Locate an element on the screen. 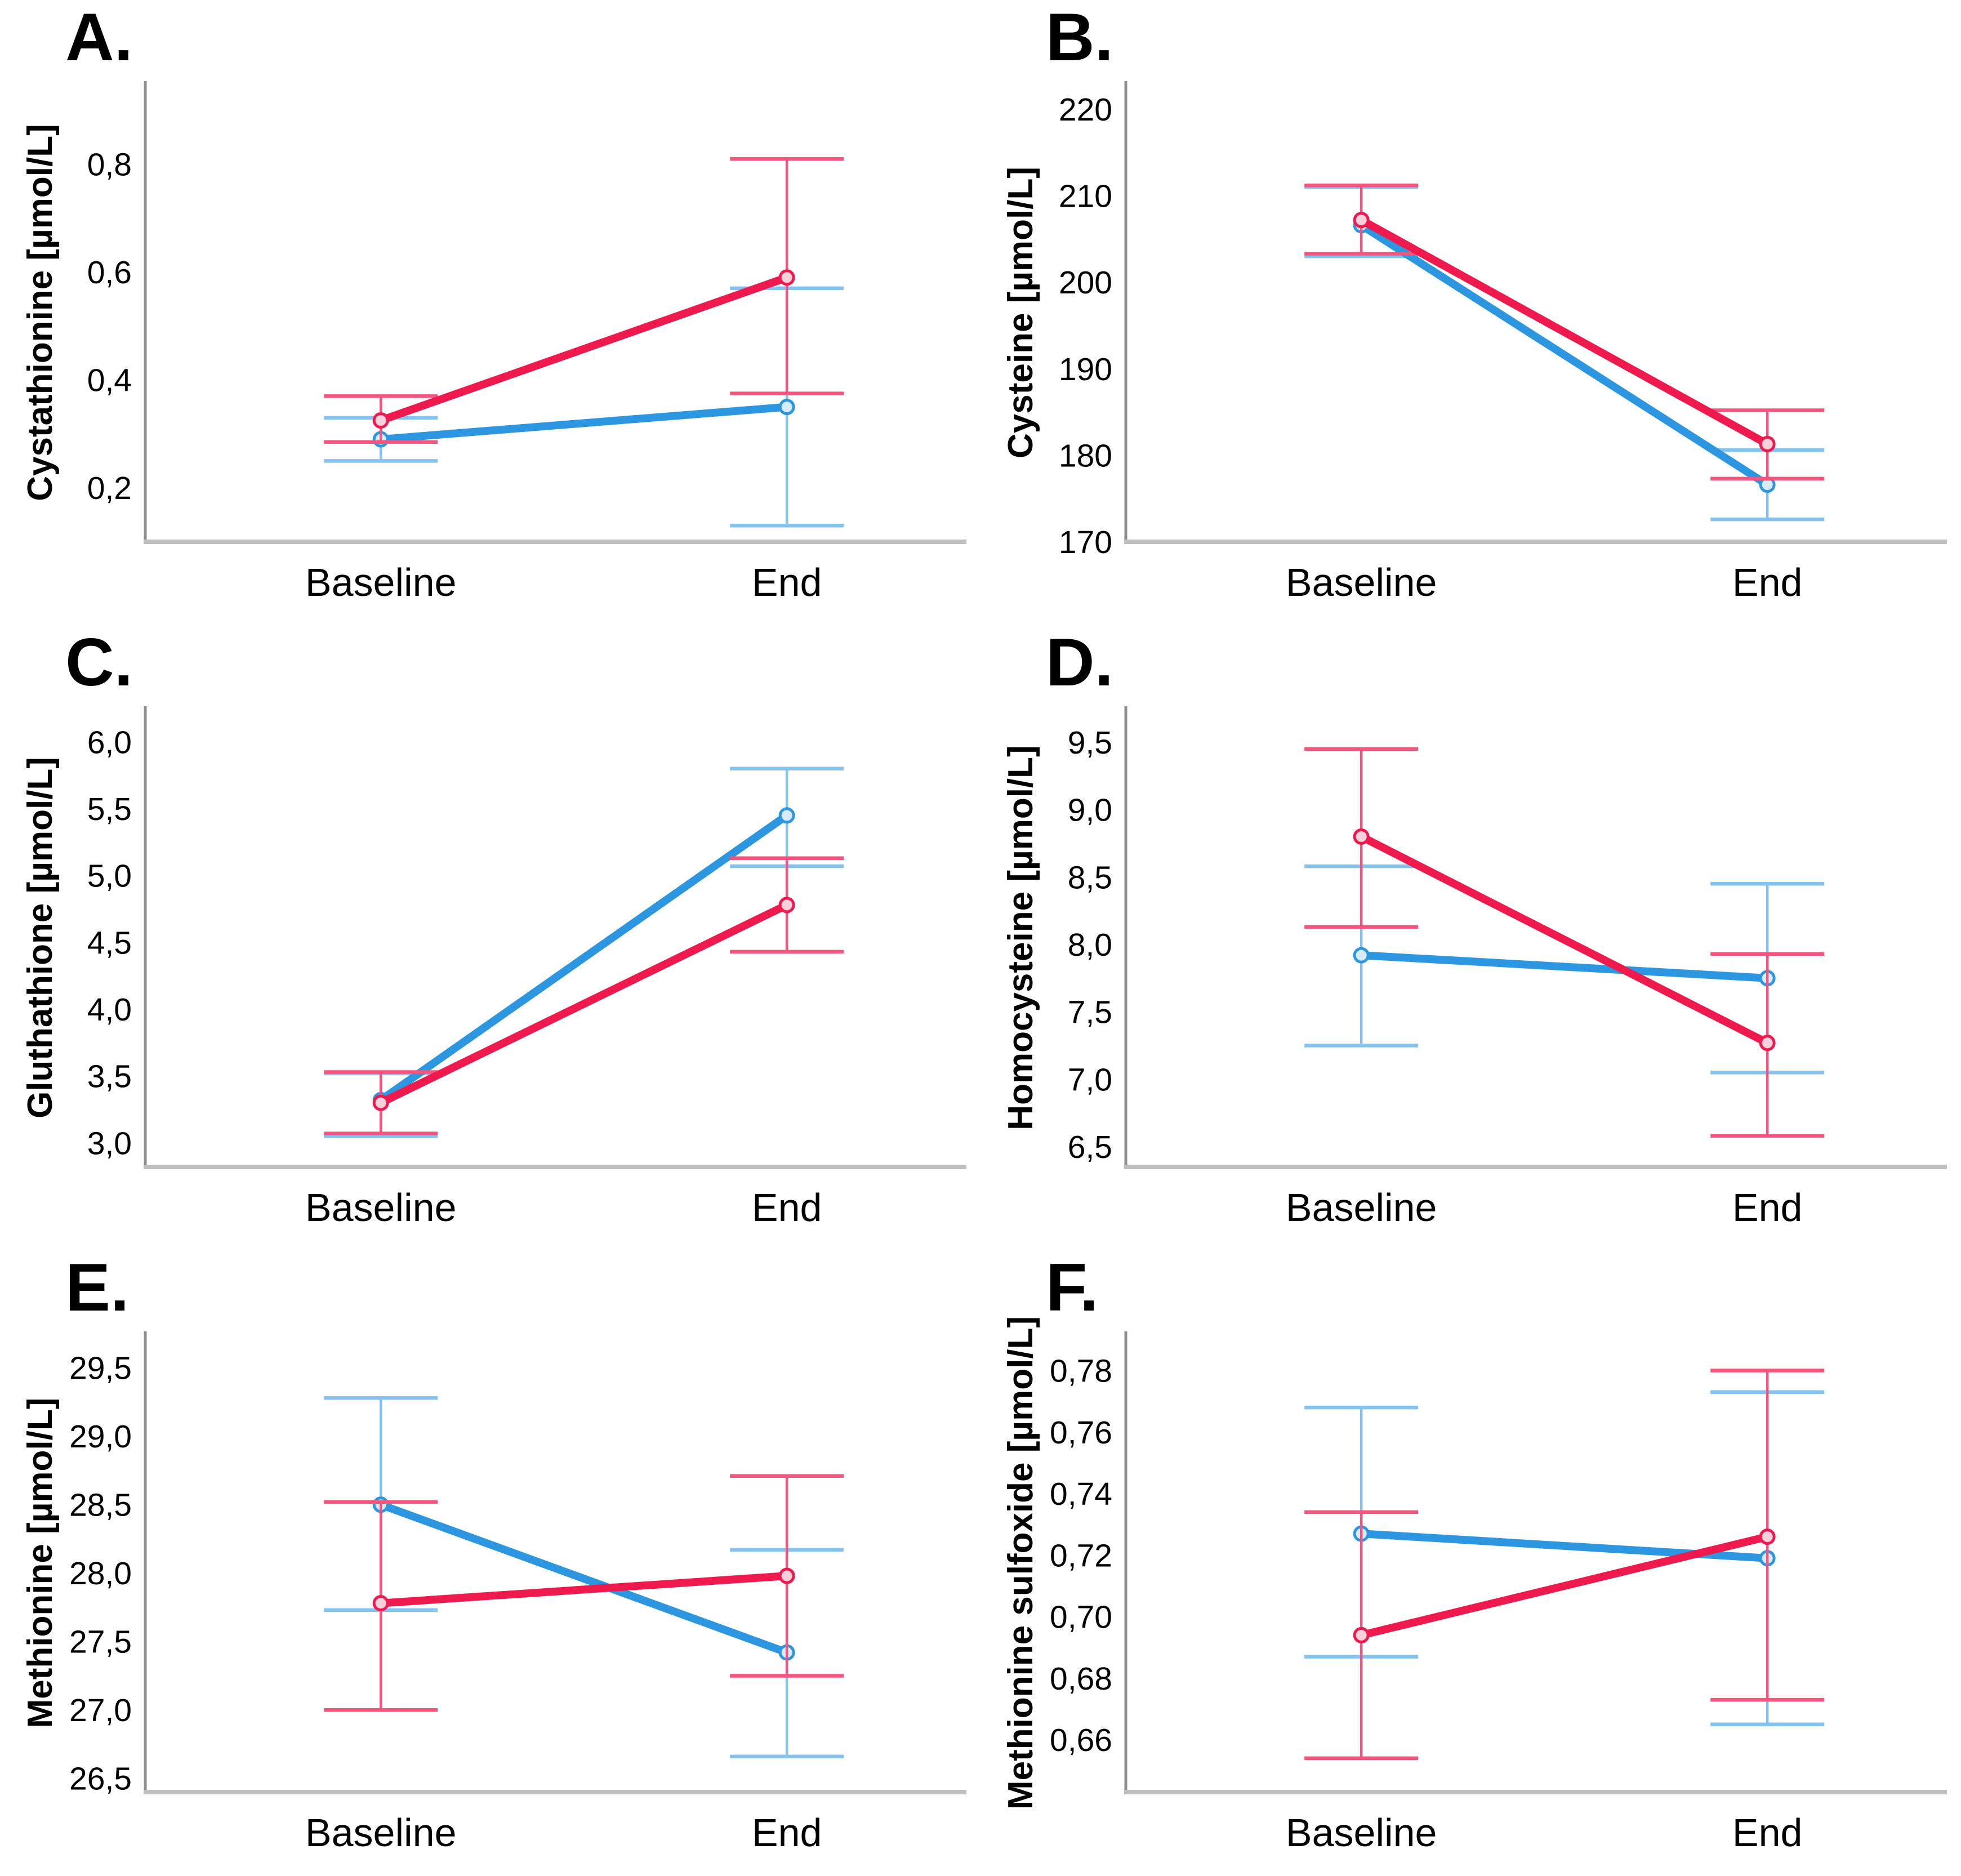 This screenshot has height=1876, width=1961. y-tick-label: 29,5 is located at coordinates (100, 1369).